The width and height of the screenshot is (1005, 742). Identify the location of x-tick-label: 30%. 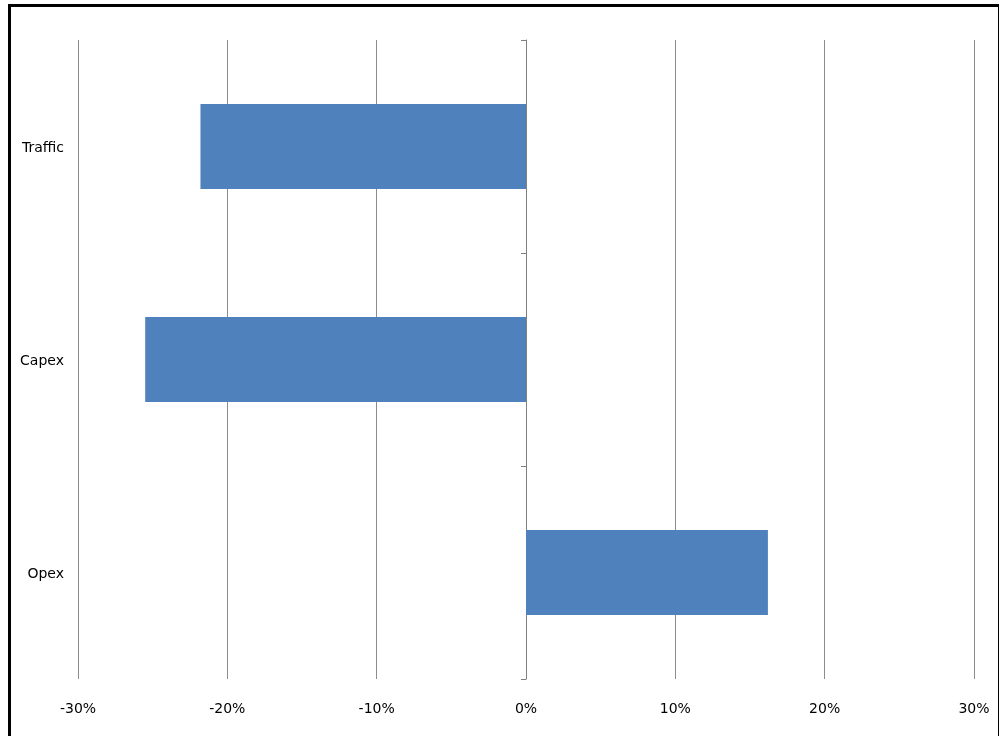
(974, 708).